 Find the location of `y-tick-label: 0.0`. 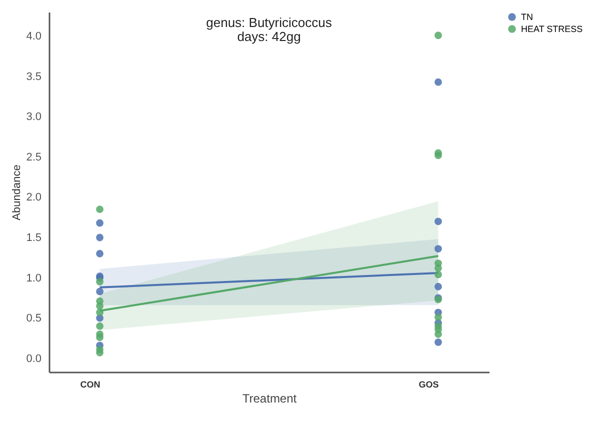

y-tick-label: 0.0 is located at coordinates (34, 358).